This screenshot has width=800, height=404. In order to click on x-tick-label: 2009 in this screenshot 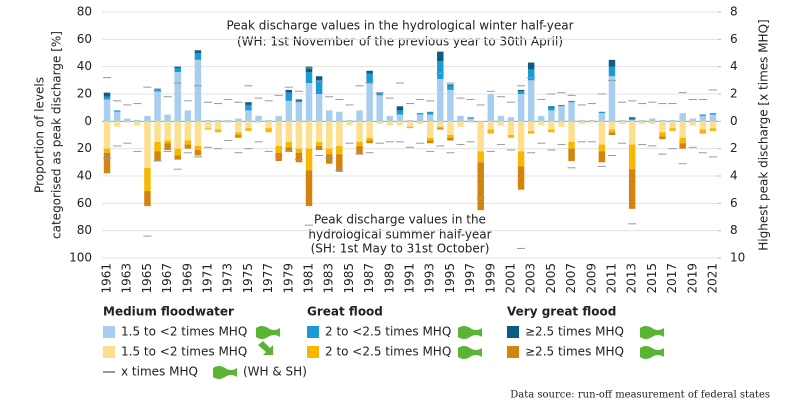, I will do `click(591, 278)`.